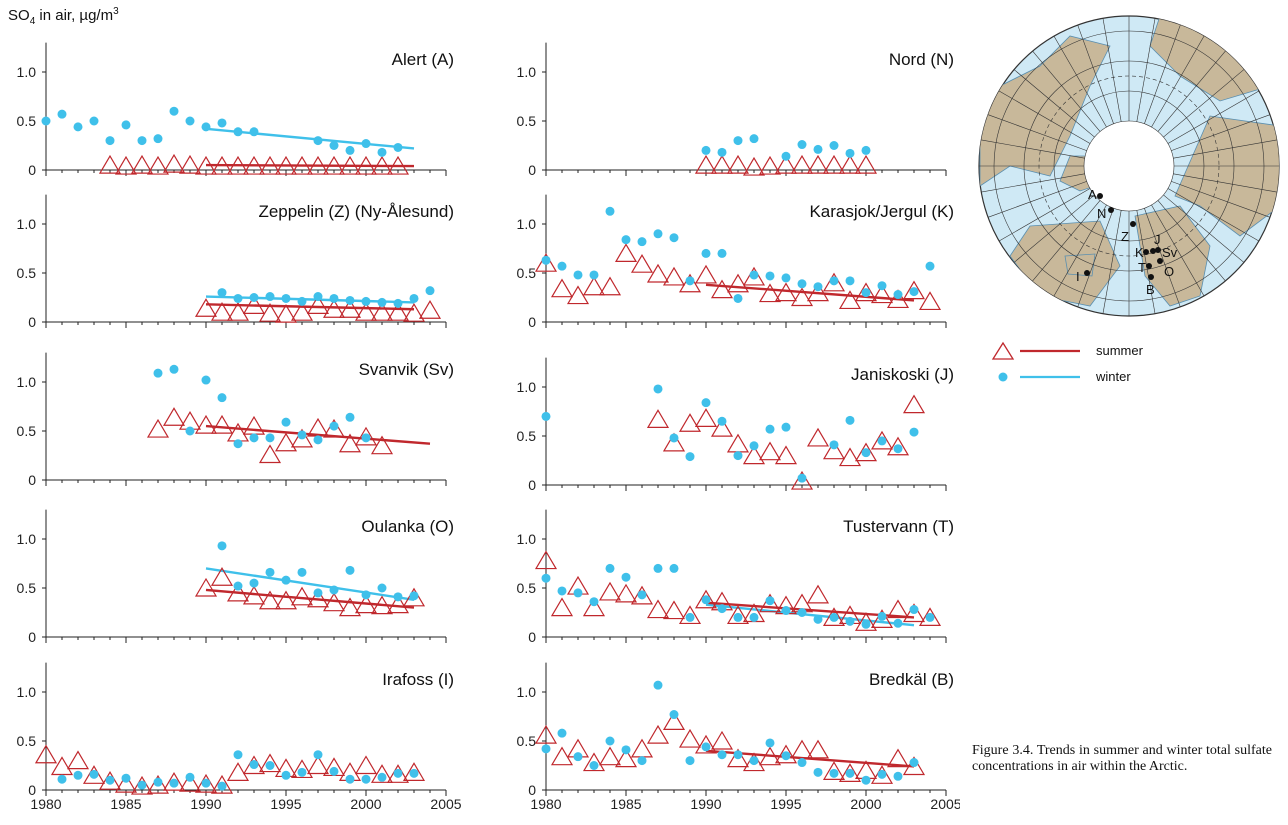 The height and width of the screenshot is (825, 1288). Describe the element at coordinates (735, 425) in the screenshot. I see `chart-panel-6: 1.0 0.5 0 Janiskoski (J)` at that location.